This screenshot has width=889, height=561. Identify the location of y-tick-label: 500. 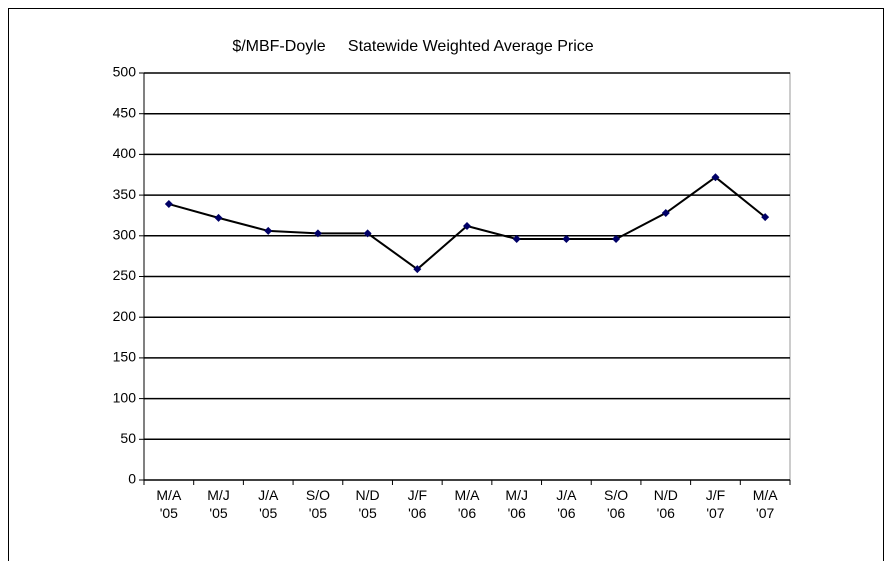
(125, 72).